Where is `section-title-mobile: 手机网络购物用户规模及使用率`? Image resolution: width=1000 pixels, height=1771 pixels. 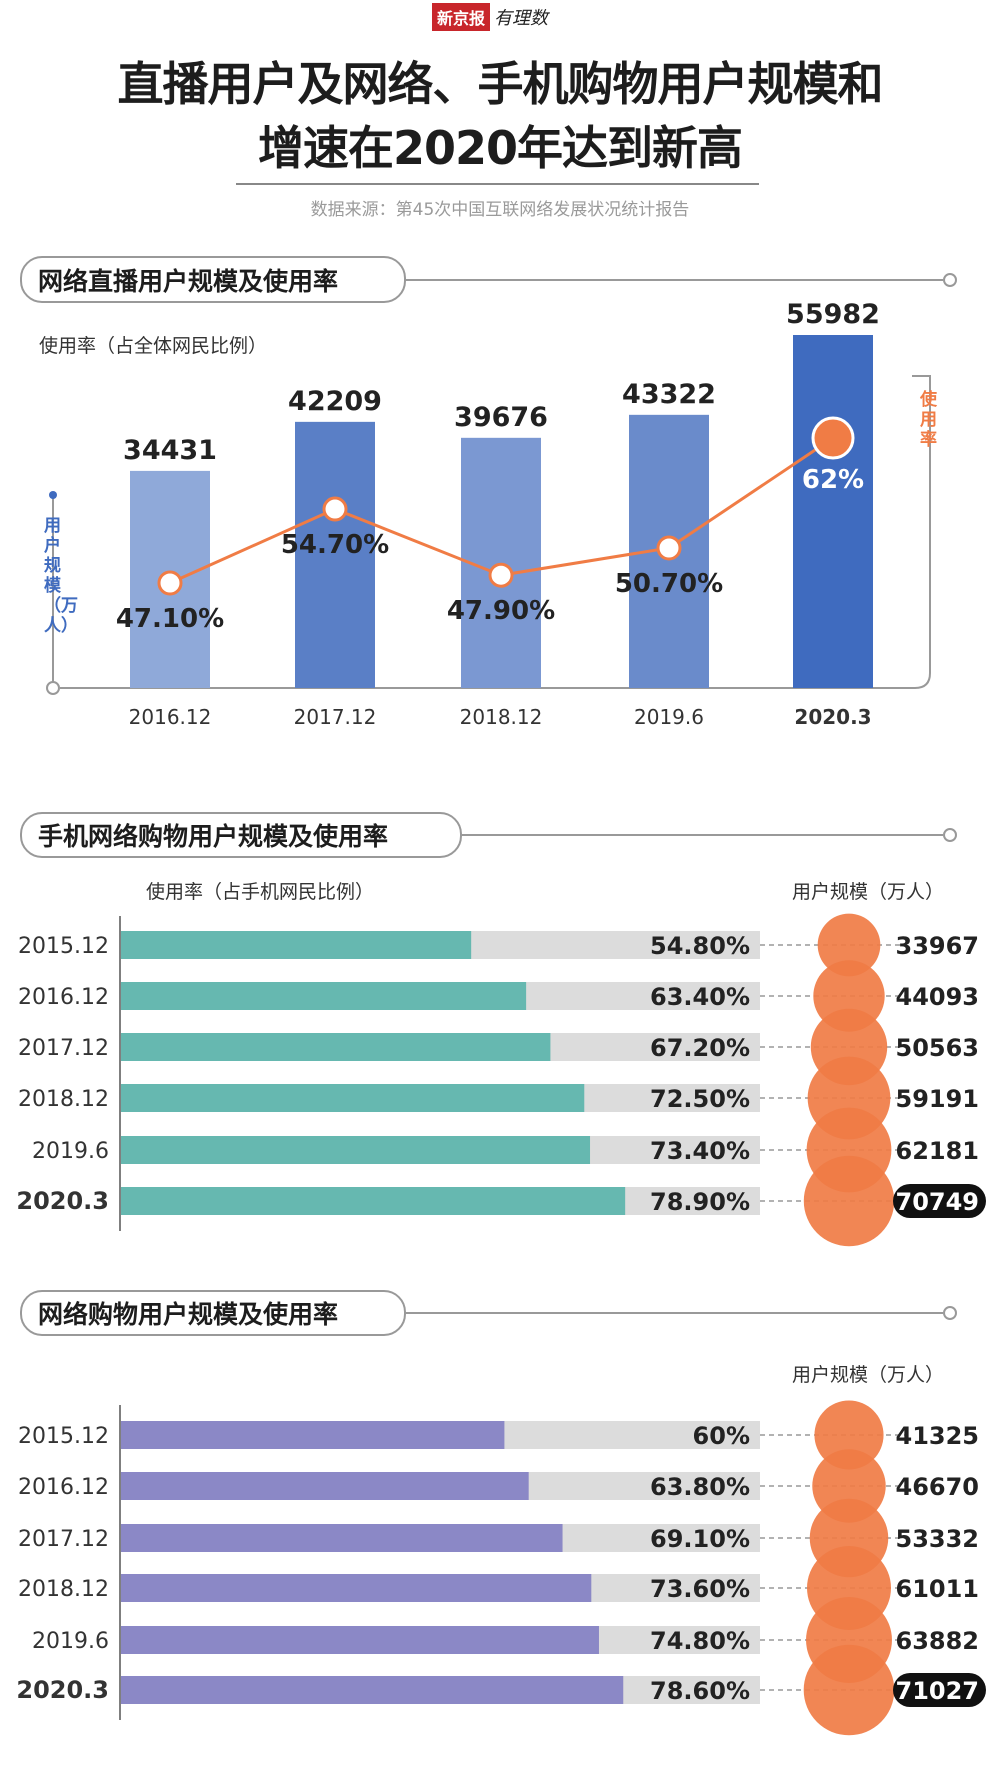
section-title-mobile: 手机网络购物用户规模及使用率 is located at coordinates (241, 835).